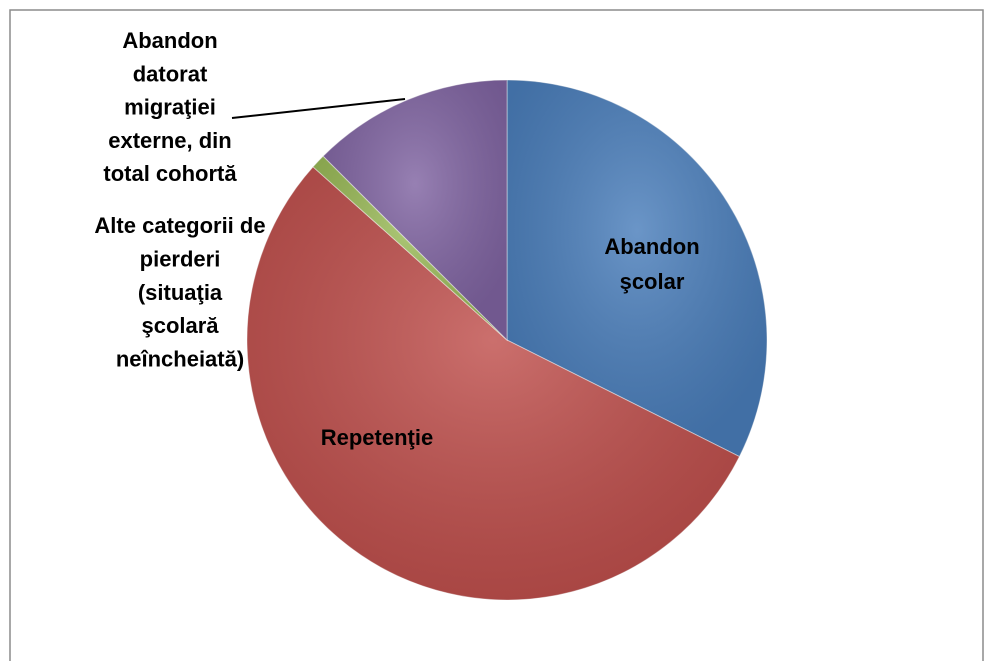  Describe the element at coordinates (318, 108) in the screenshot. I see `leader-line` at that location.